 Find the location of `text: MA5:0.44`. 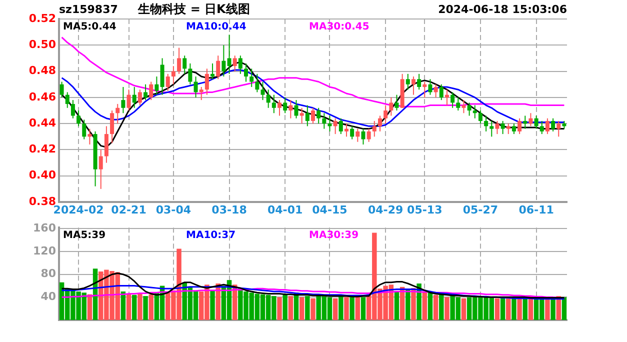

text: MA5:0.44 is located at coordinates (89, 27).